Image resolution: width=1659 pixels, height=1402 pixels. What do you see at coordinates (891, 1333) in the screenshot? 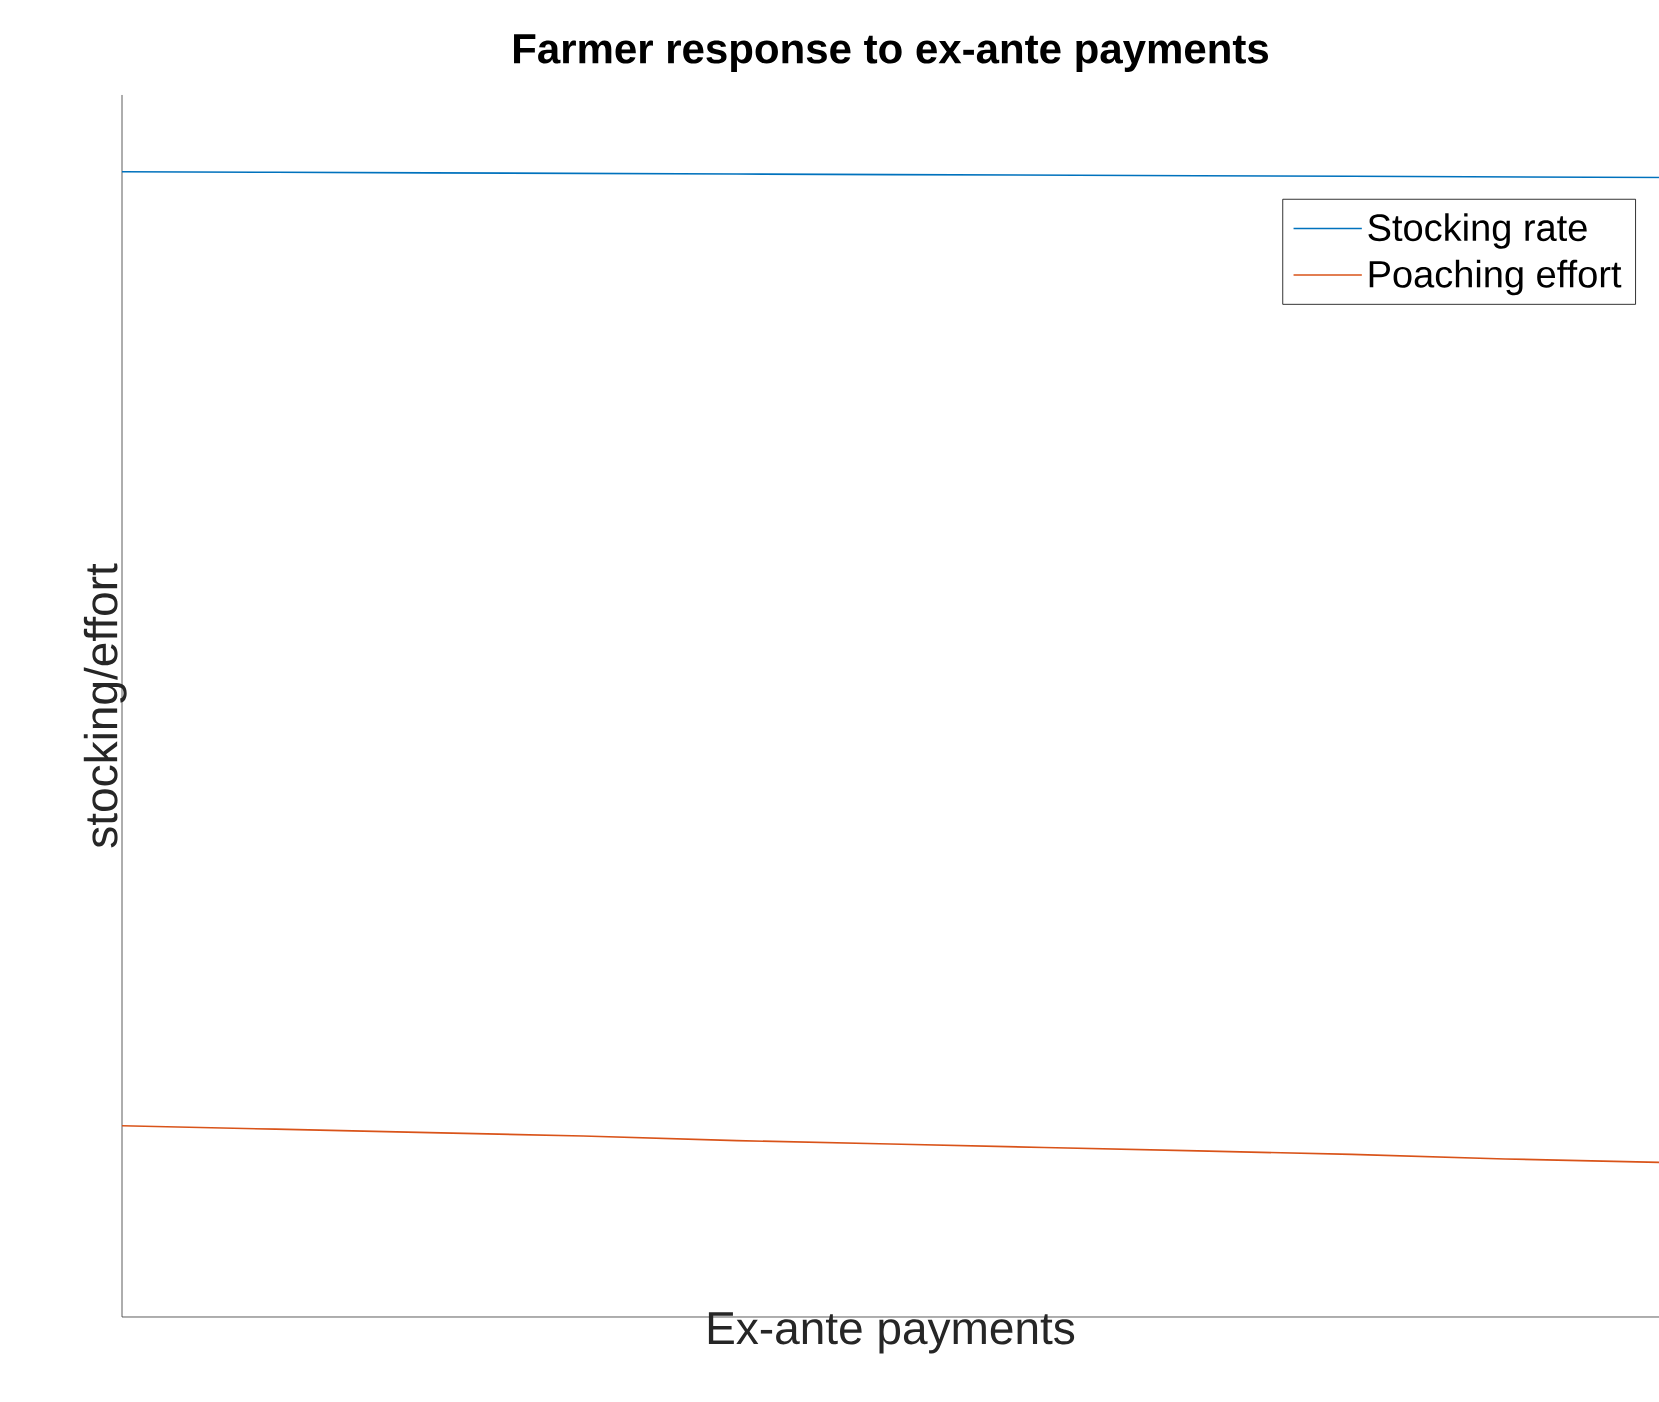
I see `x-axis-title: Ex-ante payments` at bounding box center [891, 1333].